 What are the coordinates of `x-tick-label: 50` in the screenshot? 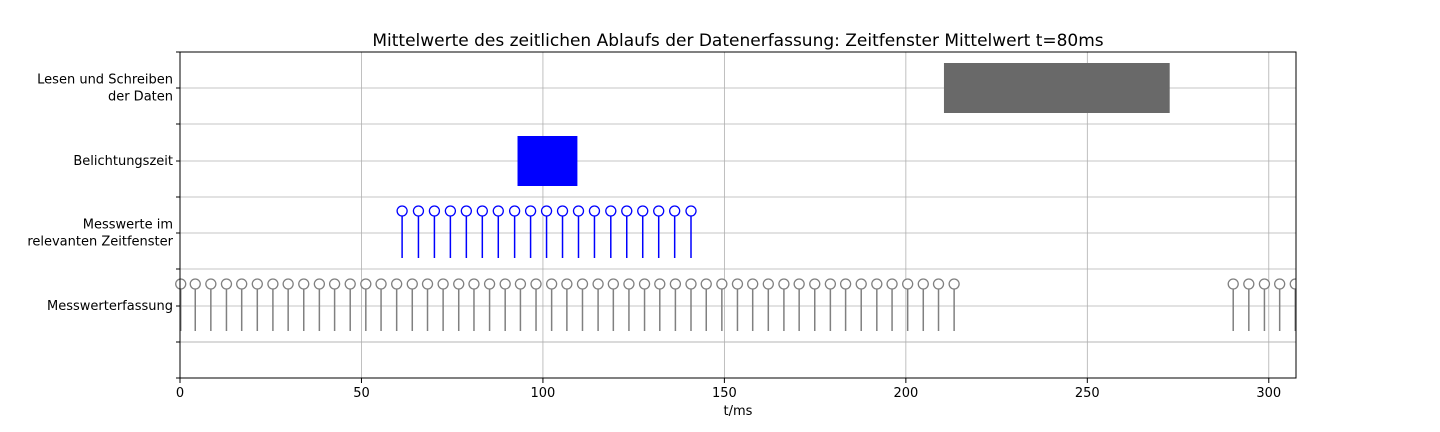 It's located at (361, 393).